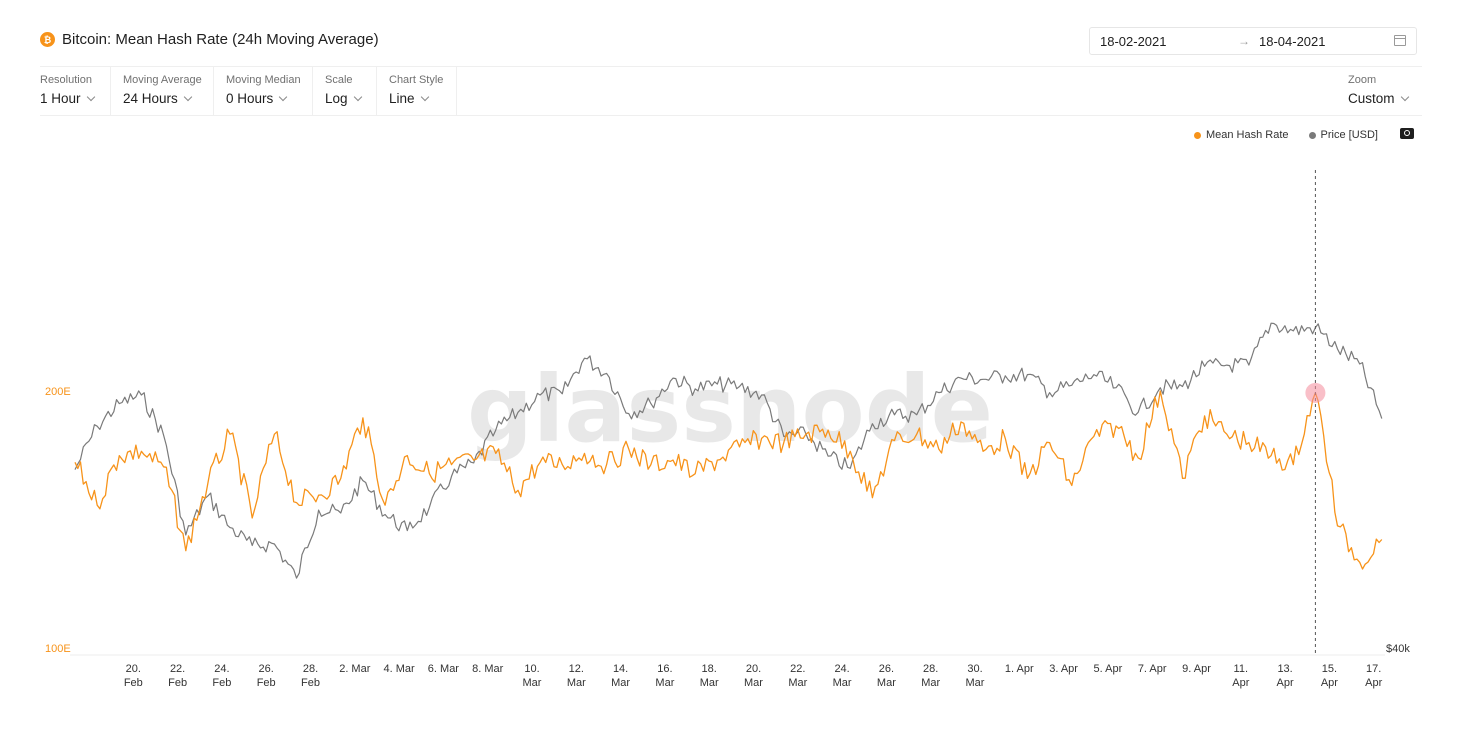 This screenshot has height=736, width=1458. Describe the element at coordinates (886, 676) in the screenshot. I see `x-tick-label: 26. Mar` at that location.